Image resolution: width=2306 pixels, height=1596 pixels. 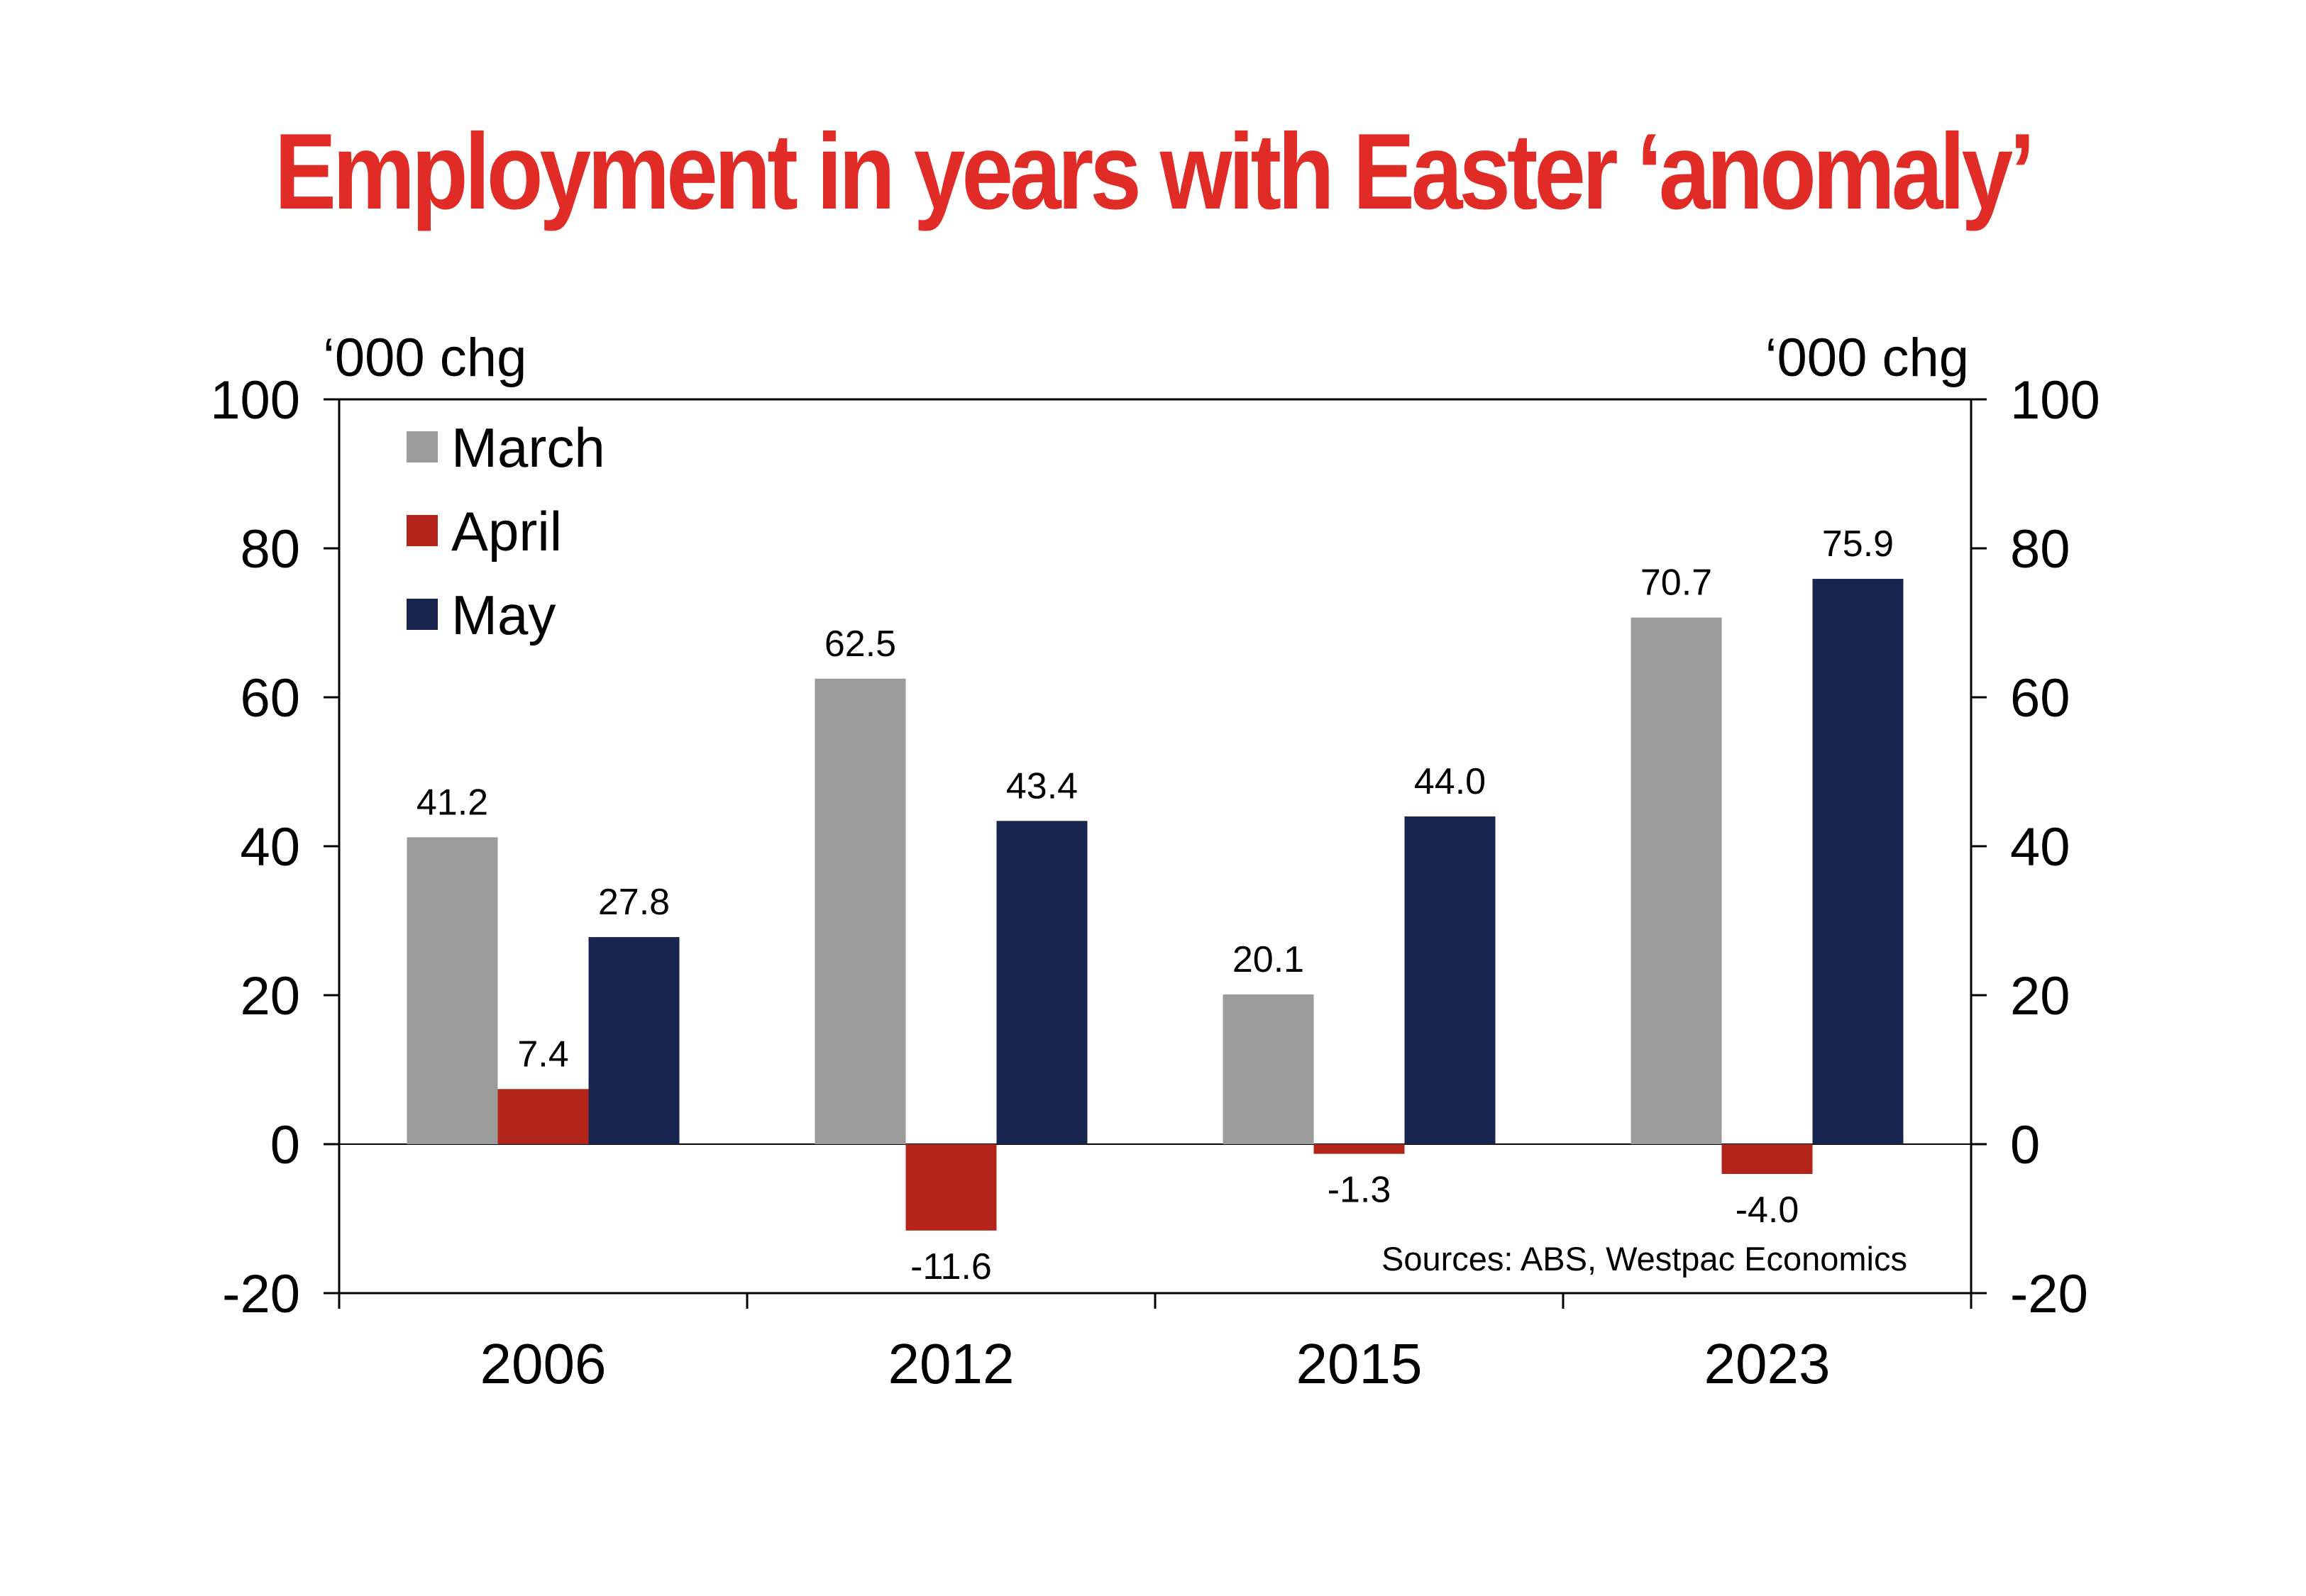 What do you see at coordinates (634, 903) in the screenshot?
I see `data-label-may-2006: 27.8` at bounding box center [634, 903].